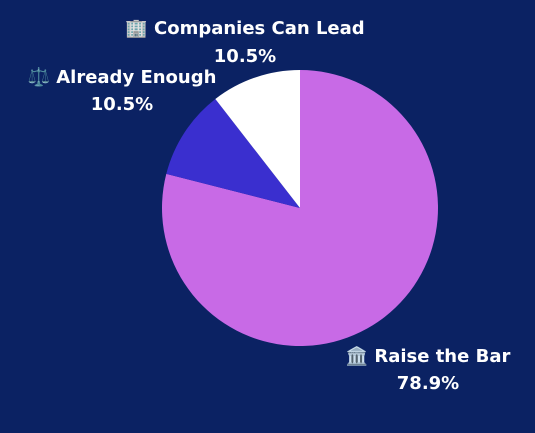  What do you see at coordinates (122, 77) in the screenshot?
I see `slice-label: ⚖️ Already Enough` at bounding box center [122, 77].